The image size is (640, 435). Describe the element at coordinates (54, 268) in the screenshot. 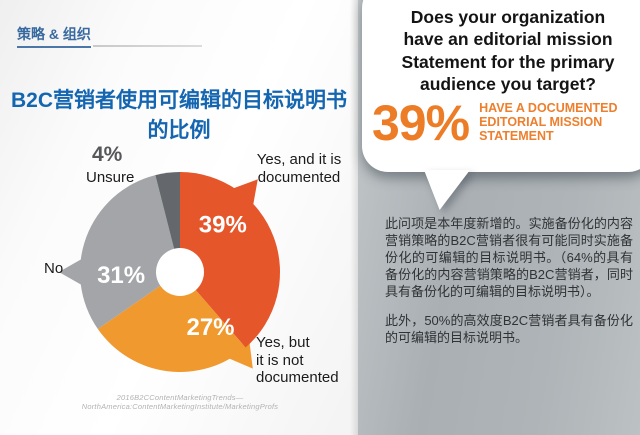

I see `callout-no: No` at that location.